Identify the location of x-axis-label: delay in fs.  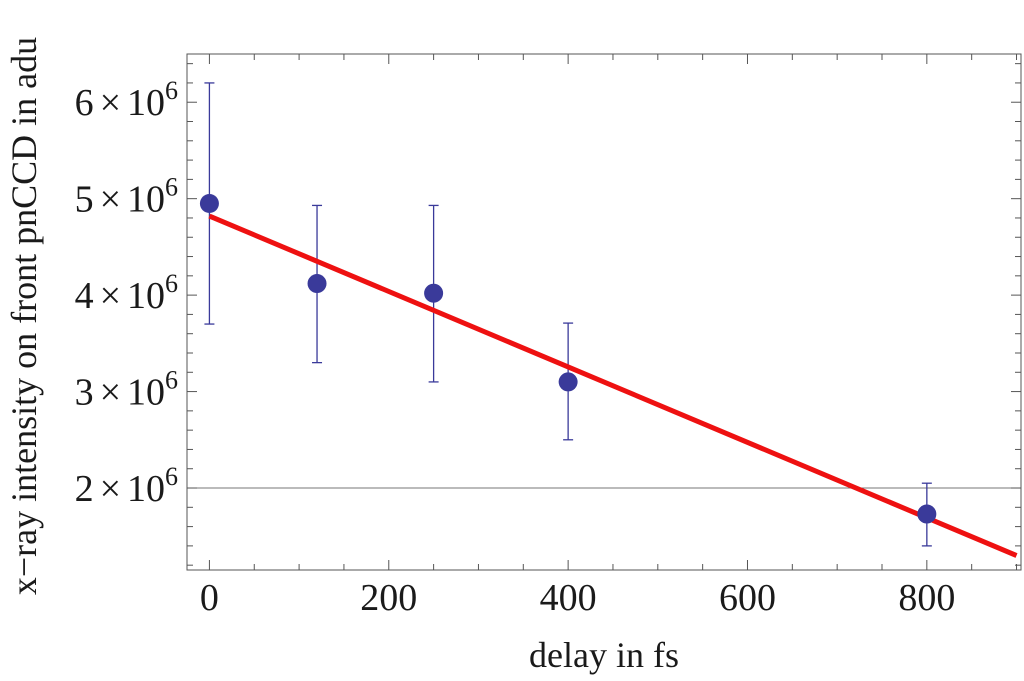
(604, 655).